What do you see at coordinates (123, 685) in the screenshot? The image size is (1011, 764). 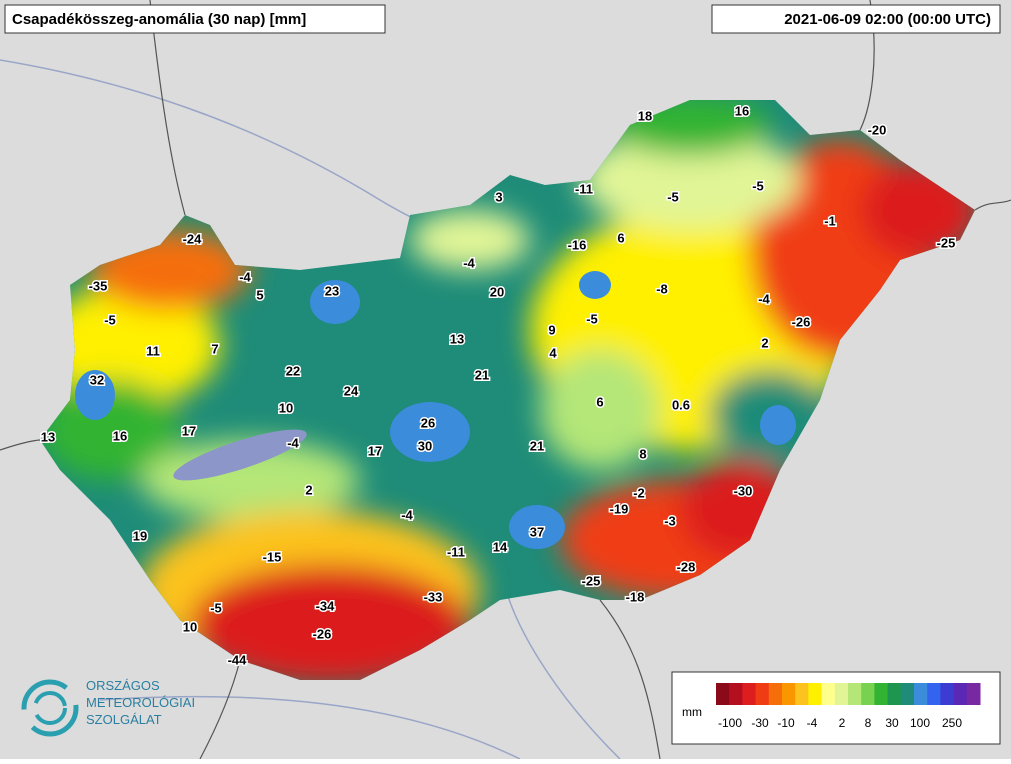 I see `logo-line: ORSZÁGOS` at bounding box center [123, 685].